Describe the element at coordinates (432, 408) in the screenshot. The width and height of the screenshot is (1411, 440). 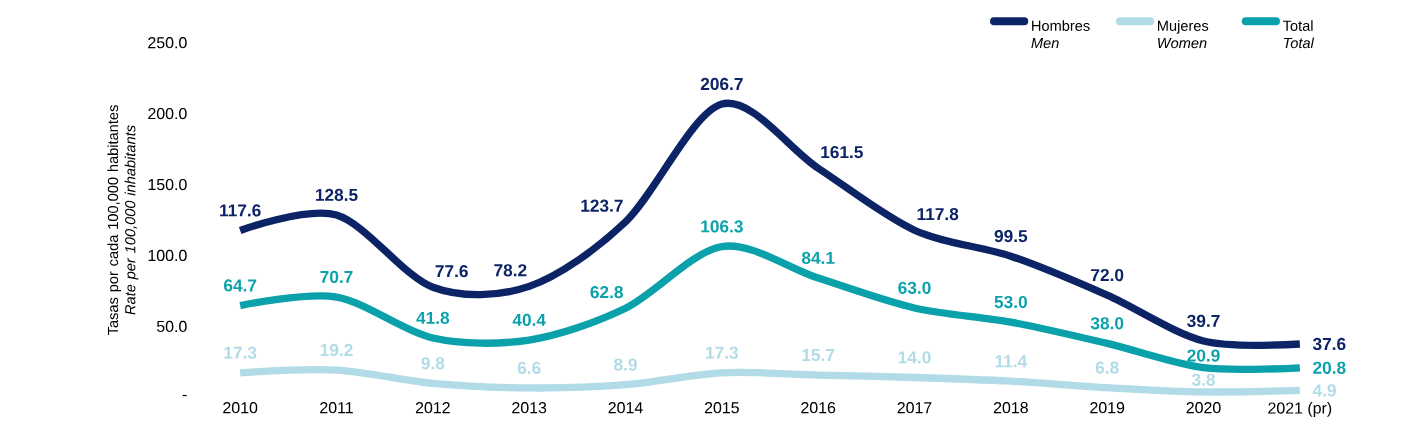
I see `x-tick-label: 2012` at that location.